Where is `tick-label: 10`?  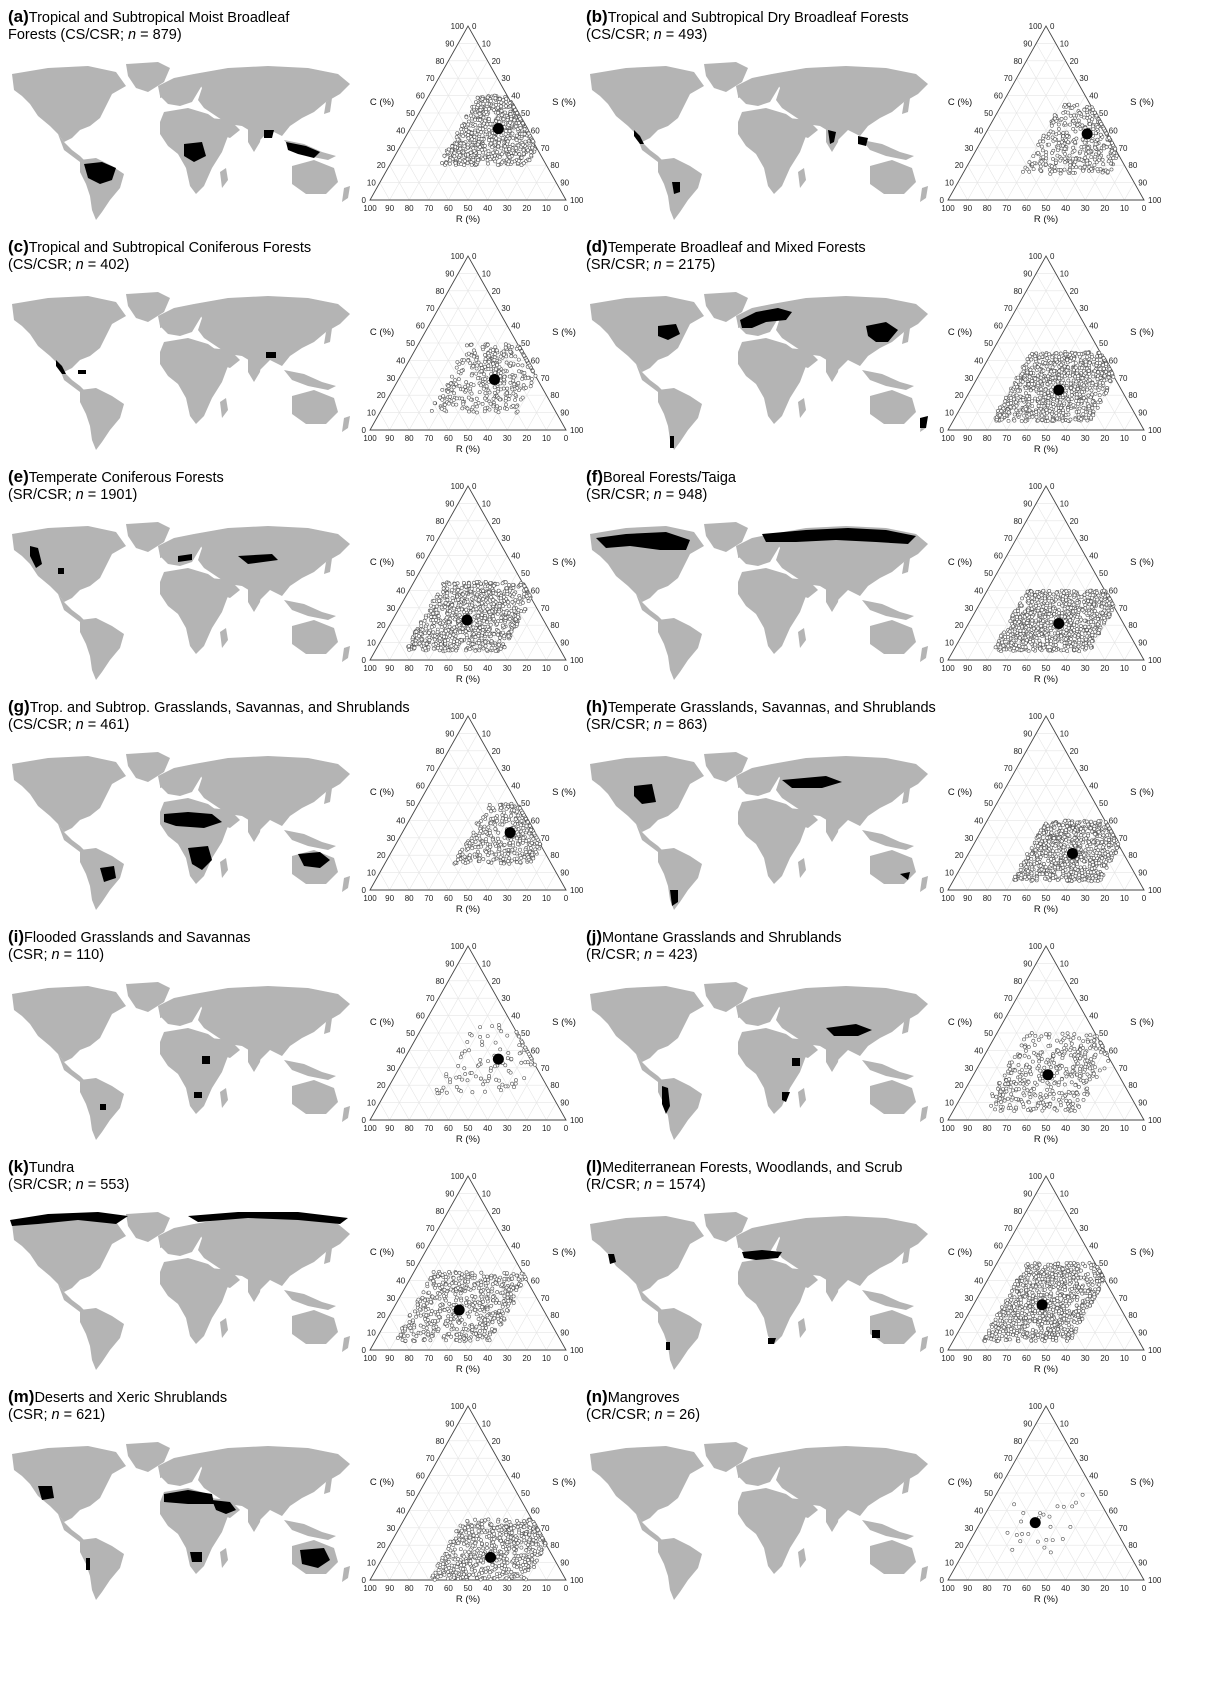
tick-label: 10 is located at coordinates (371, 643).